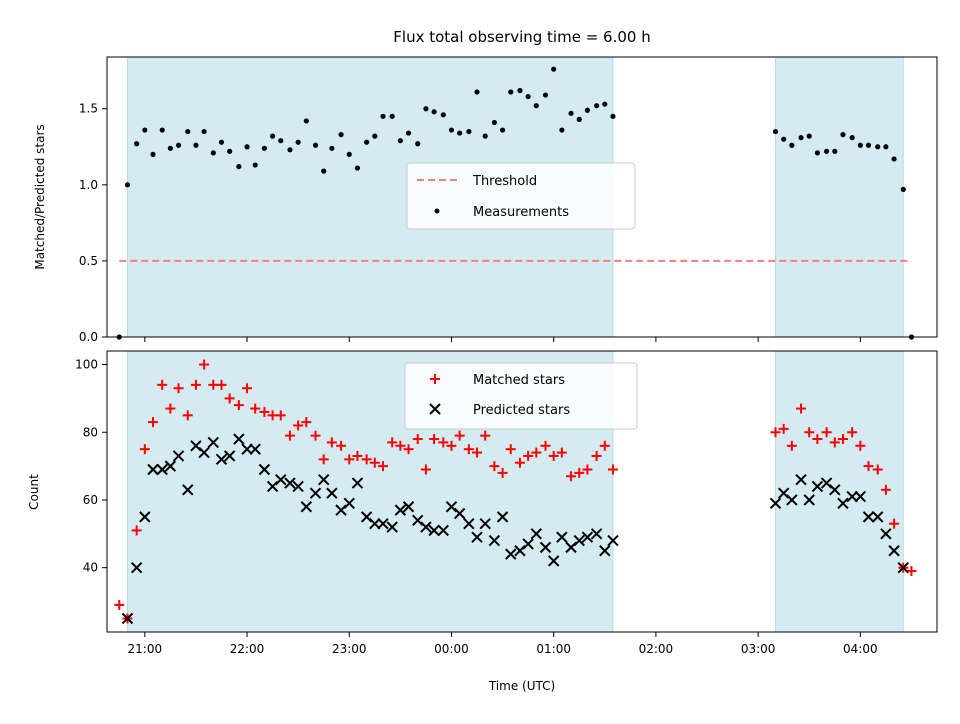 Image resolution: width=960 pixels, height=724 pixels. I want to click on bottom-y-tick-label: 60, so click(90, 500).